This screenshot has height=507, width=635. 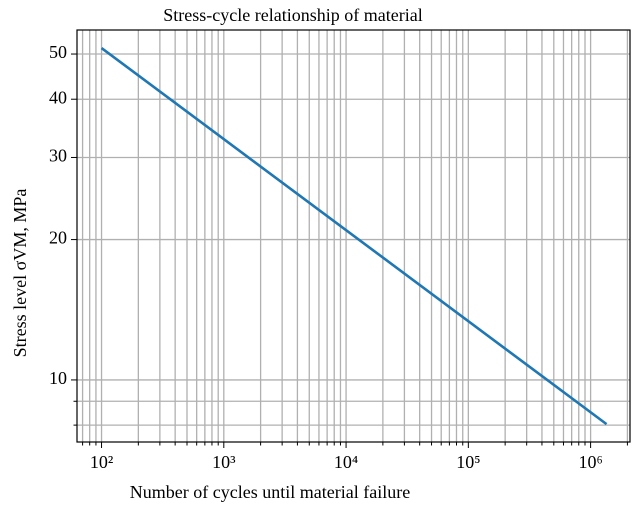 What do you see at coordinates (58, 97) in the screenshot?
I see `y-tick-label: 40` at bounding box center [58, 97].